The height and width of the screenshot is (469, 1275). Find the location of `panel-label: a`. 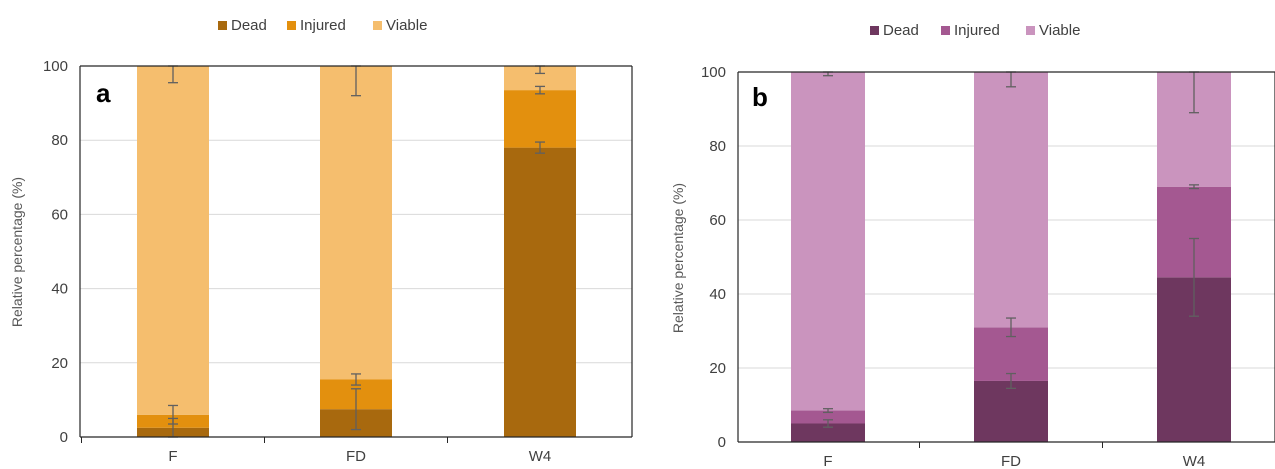

panel-label: a is located at coordinates (103, 93).